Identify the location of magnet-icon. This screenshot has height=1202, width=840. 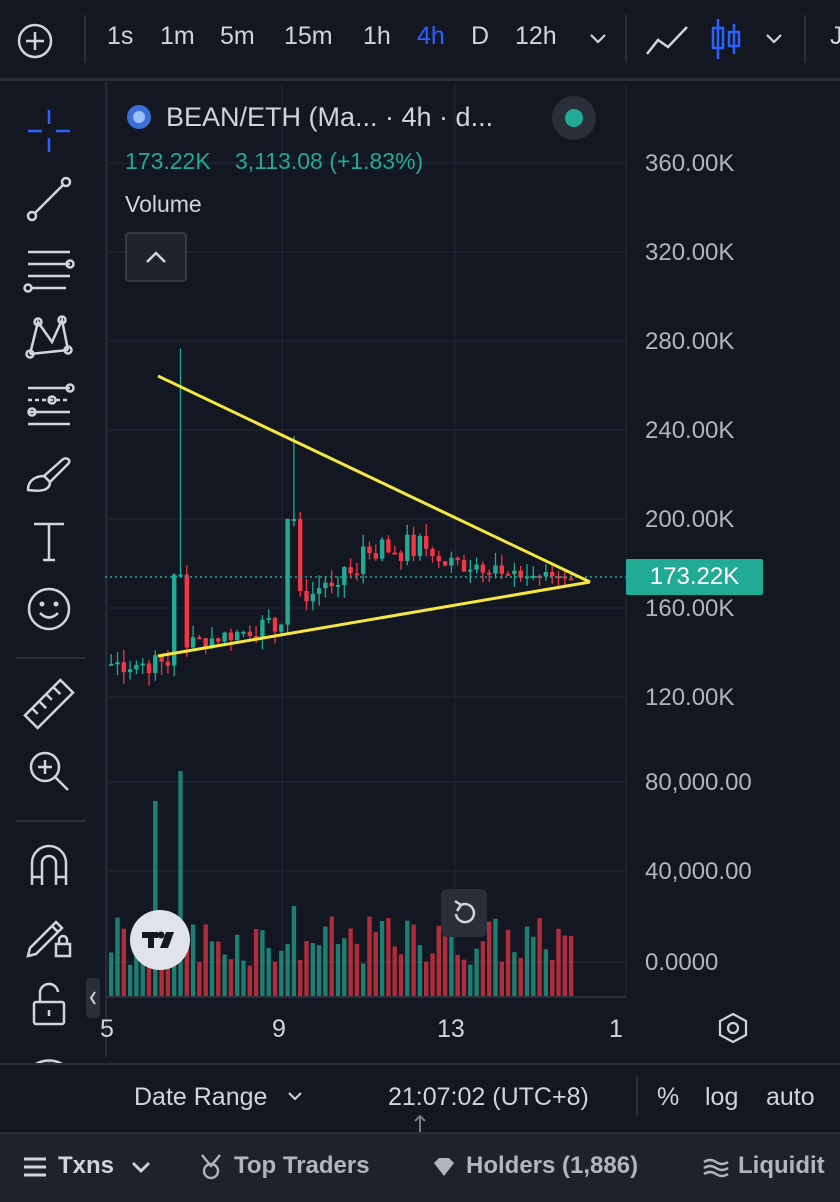
(49, 866).